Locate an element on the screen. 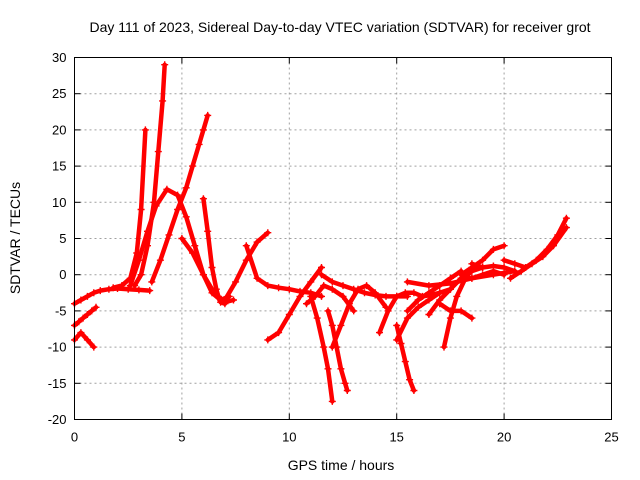  y-tick-label: 30 is located at coordinates (59, 57).